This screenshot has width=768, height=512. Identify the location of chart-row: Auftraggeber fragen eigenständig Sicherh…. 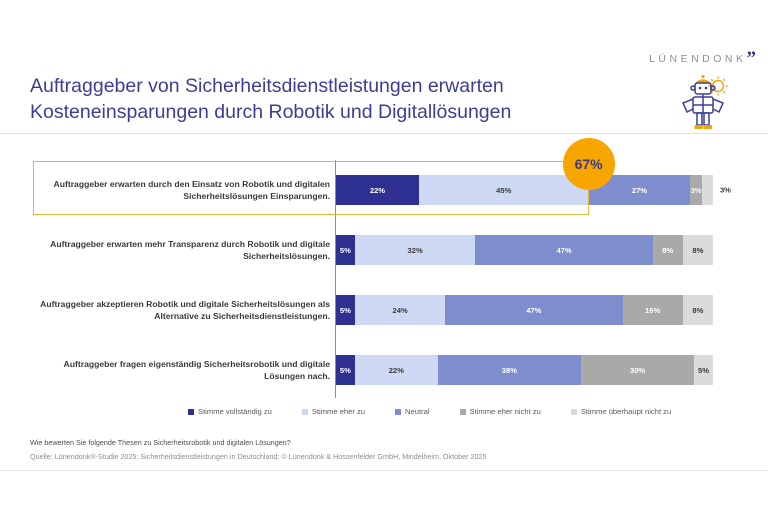
(373, 370).